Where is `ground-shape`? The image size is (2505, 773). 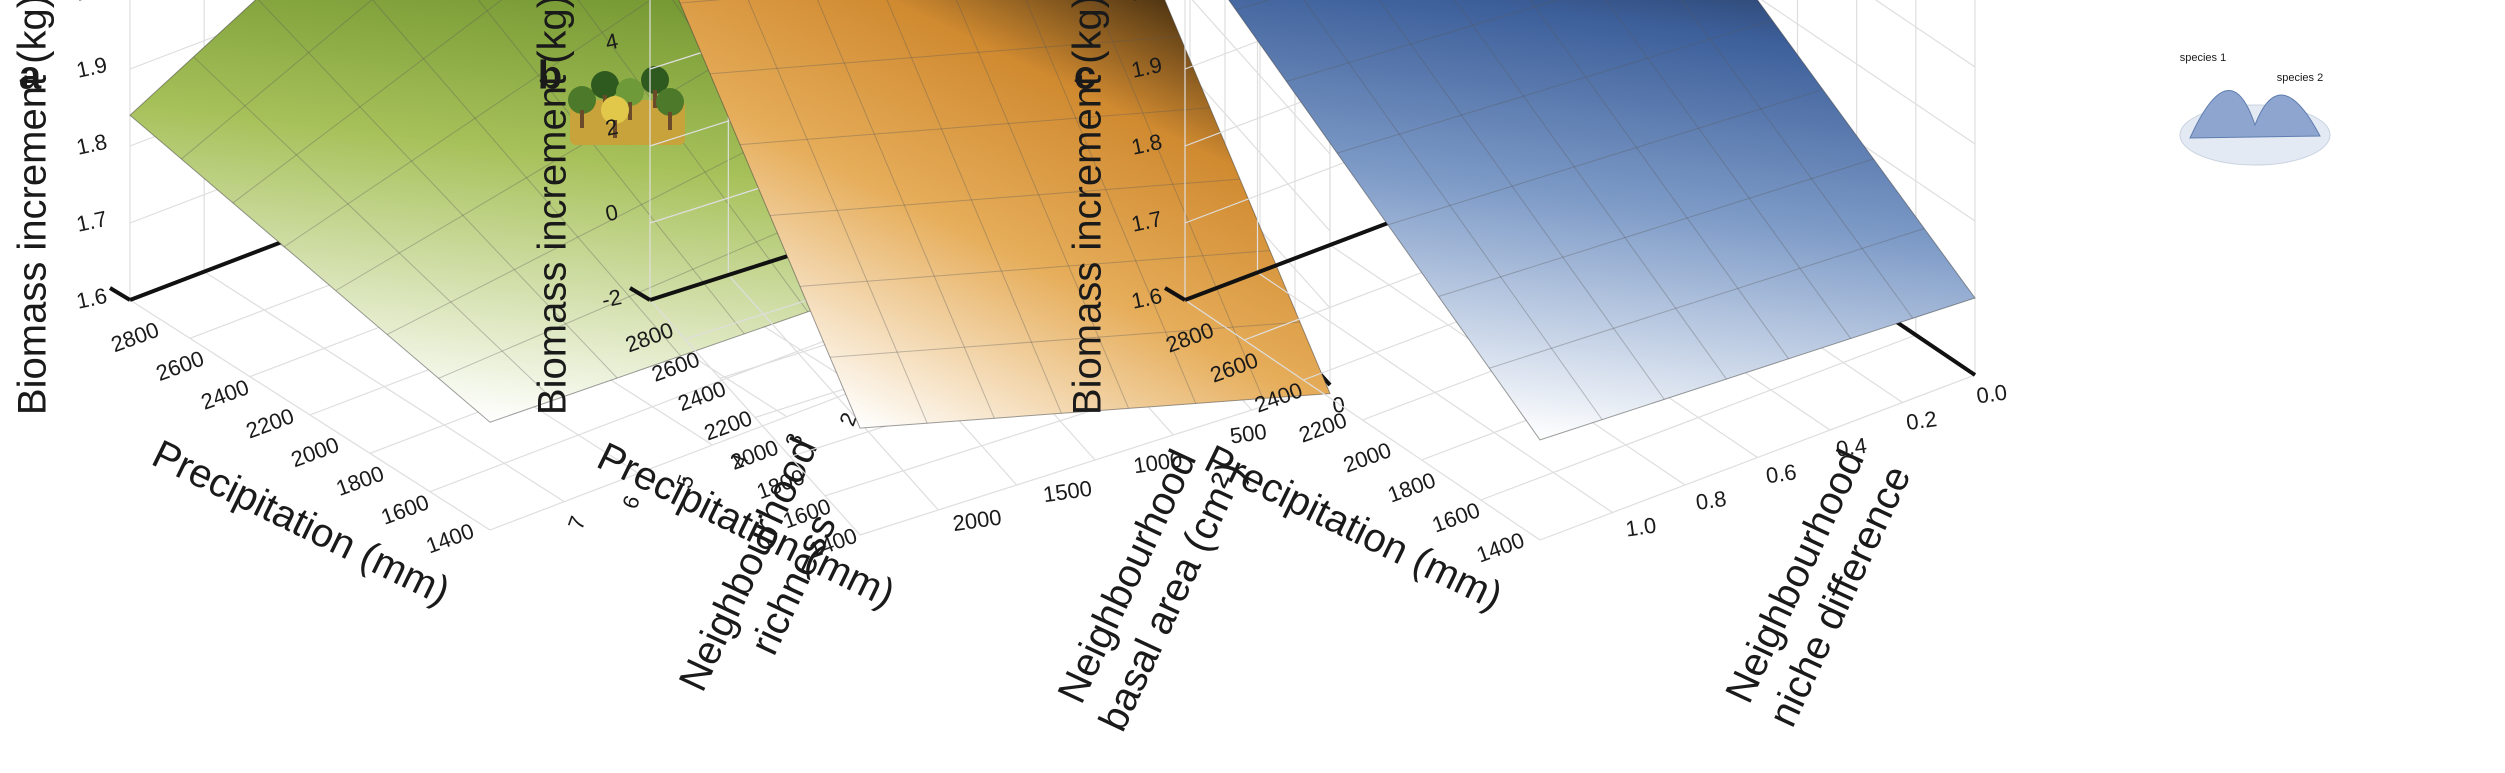 ground-shape is located at coordinates (627, 122).